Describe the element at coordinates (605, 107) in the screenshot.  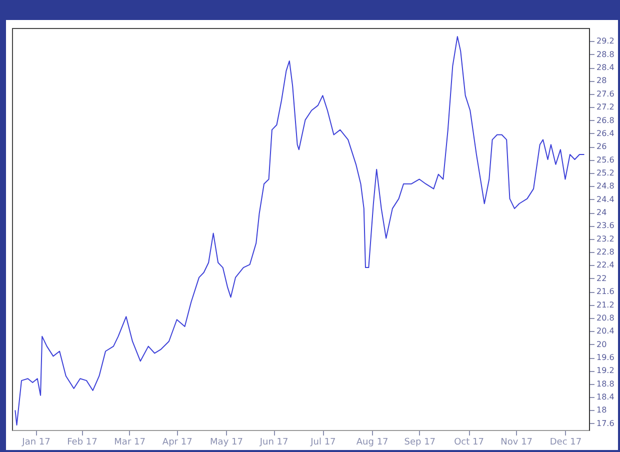
I see `y-tick-label: 27.2` at that location.